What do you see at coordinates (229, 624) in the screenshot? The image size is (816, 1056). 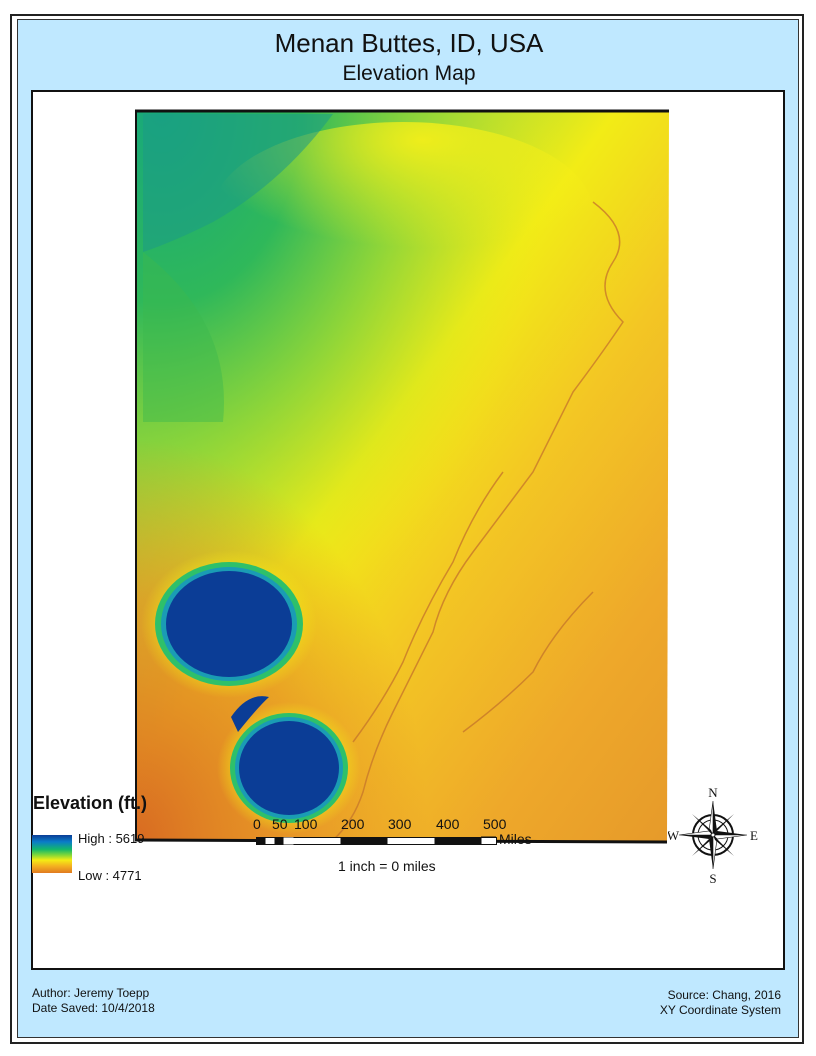 I see `north-butte` at bounding box center [229, 624].